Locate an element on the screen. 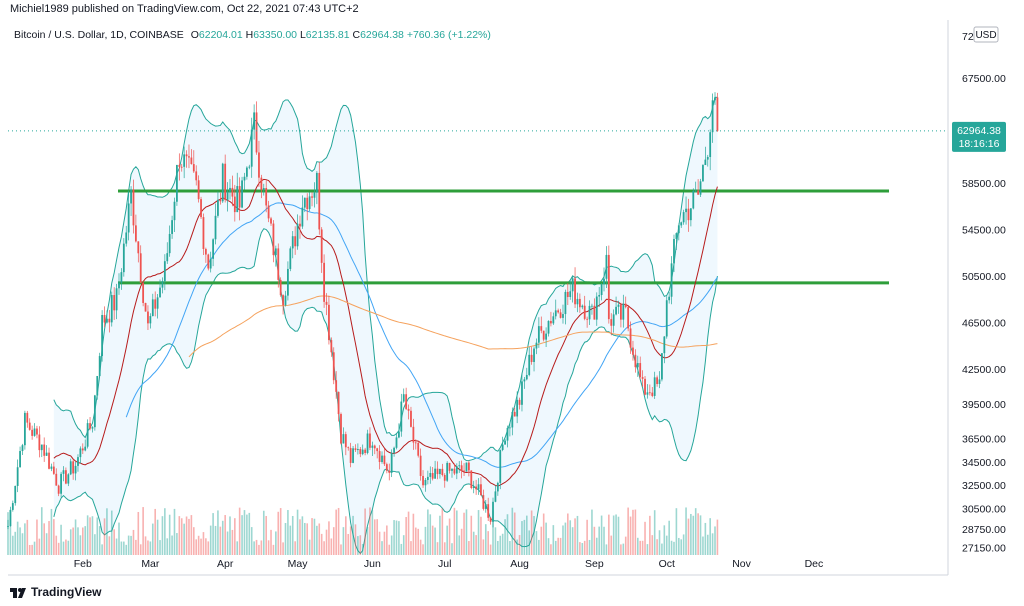  footer-brand-text: TradingView is located at coordinates (66, 592).